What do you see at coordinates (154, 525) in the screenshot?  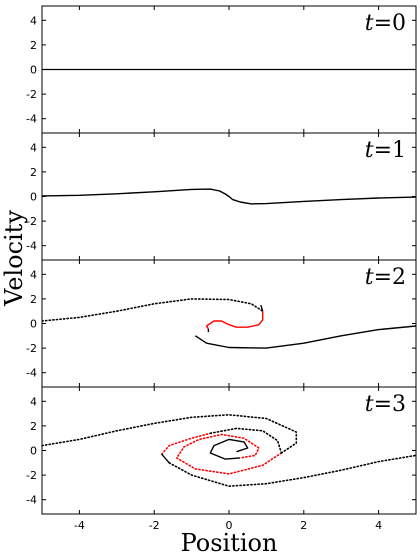 I see `x-tick-label: -2` at bounding box center [154, 525].